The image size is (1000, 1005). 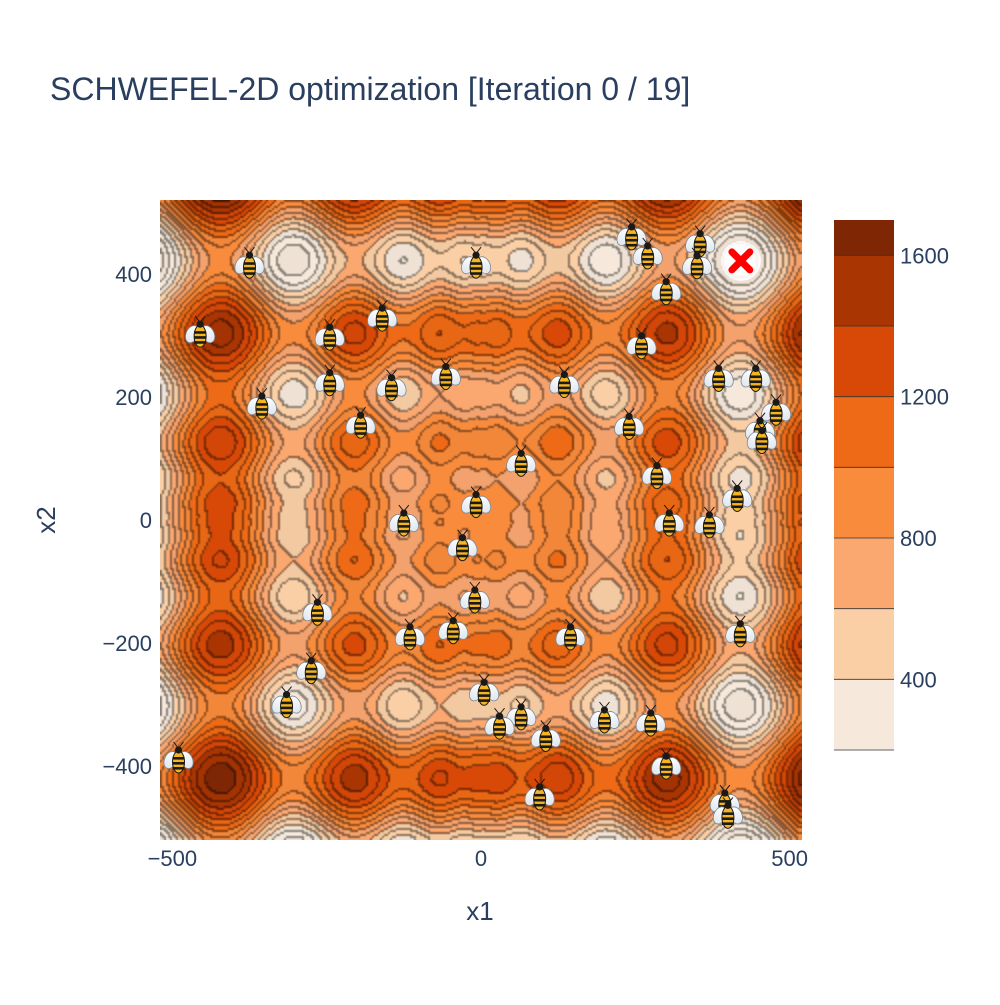 What do you see at coordinates (127, 766) in the screenshot?
I see `y-tick-label: −400` at bounding box center [127, 766].